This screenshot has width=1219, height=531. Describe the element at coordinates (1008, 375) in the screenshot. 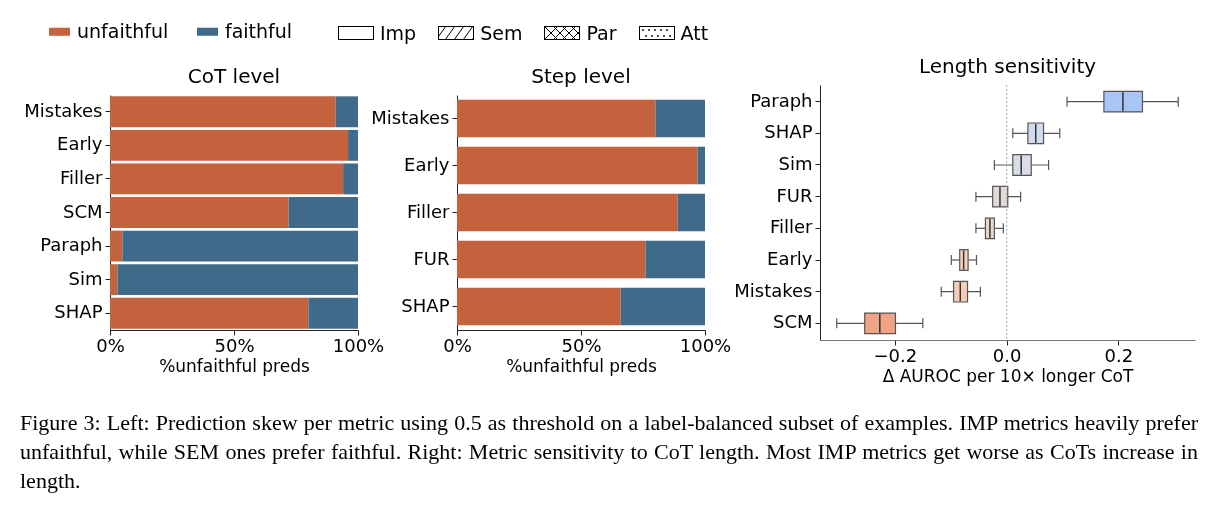

I see `x-axis-title: Δ AUROC per 10× longer CoT` at that location.